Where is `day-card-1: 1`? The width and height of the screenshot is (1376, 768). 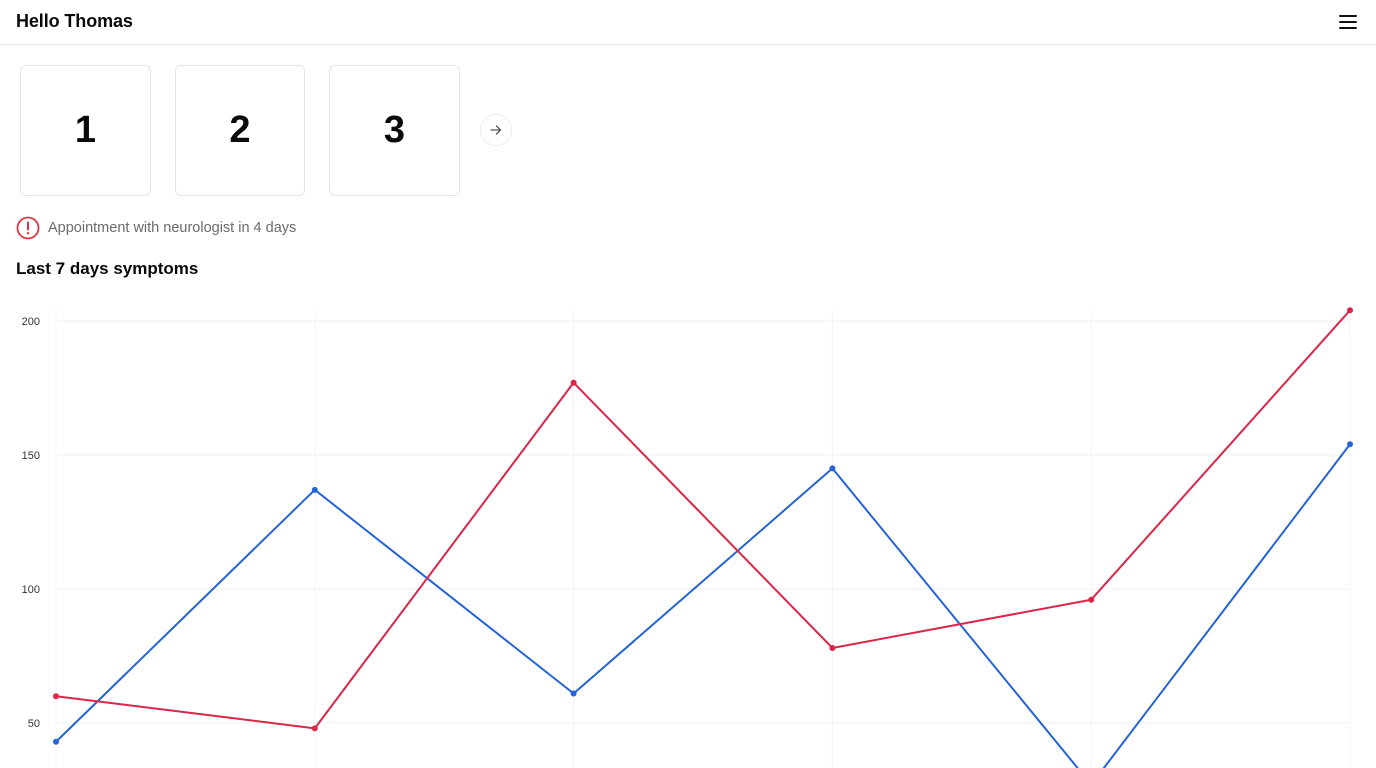
day-card-1: 1 is located at coordinates (85, 130).